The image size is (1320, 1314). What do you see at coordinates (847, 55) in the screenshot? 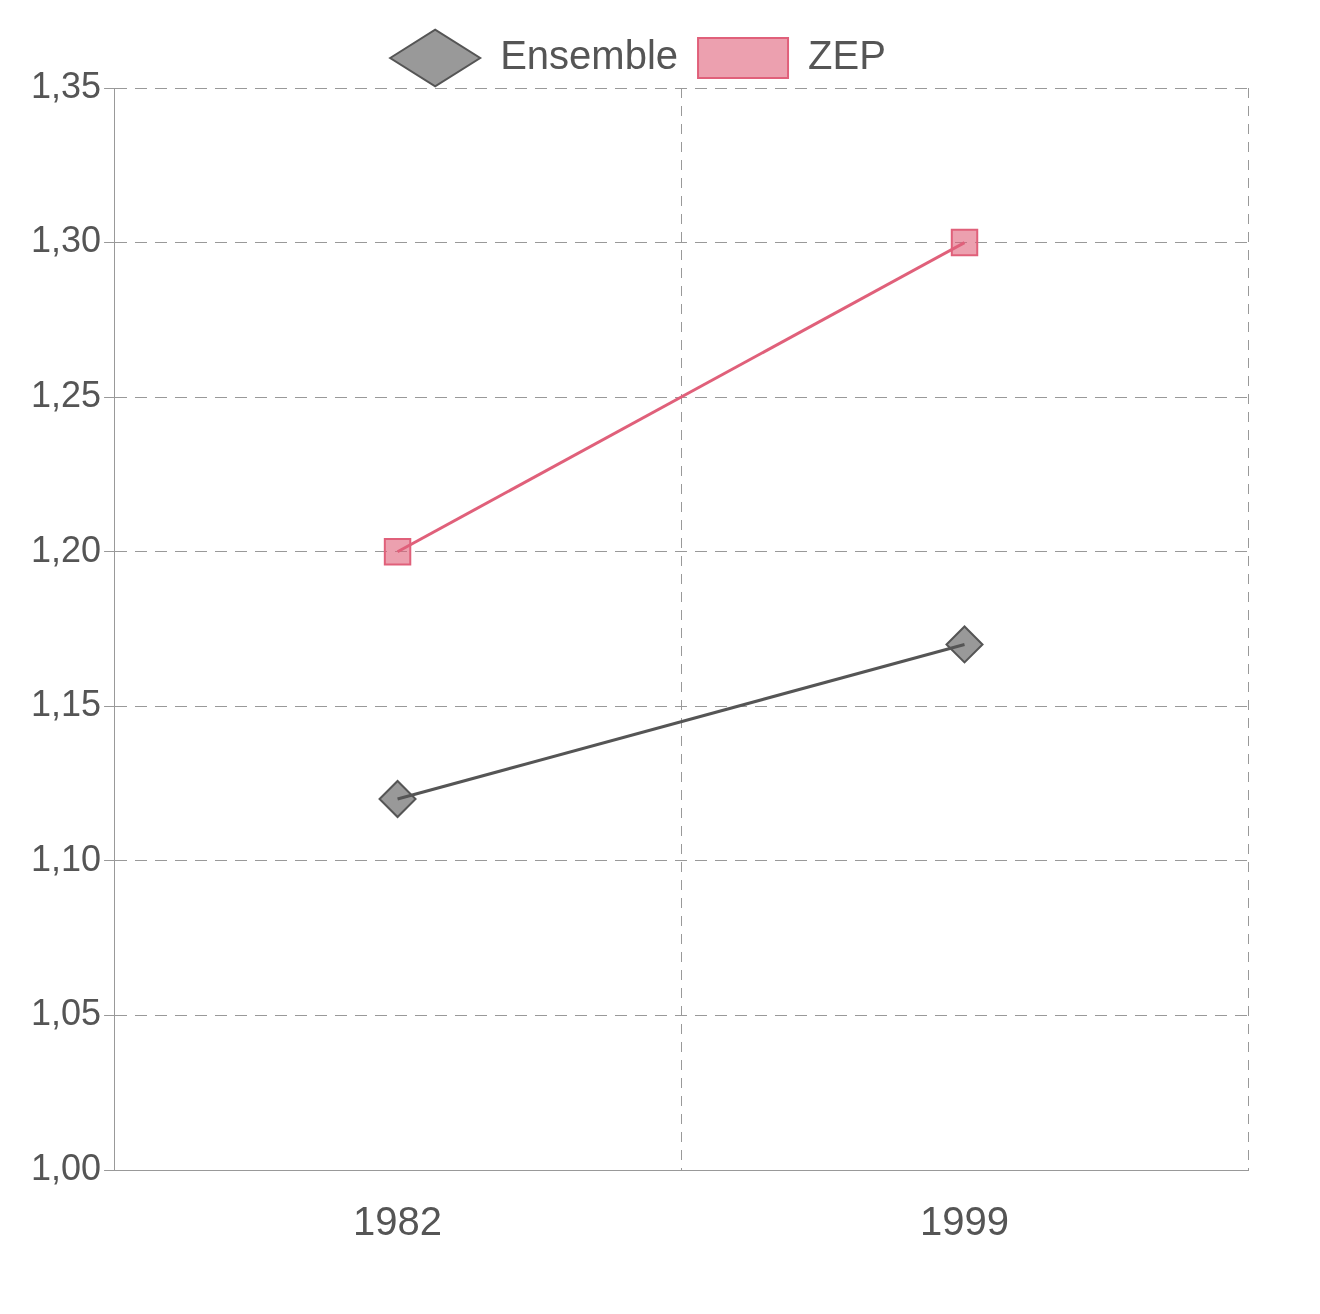
I see `legend-label: ZEP` at bounding box center [847, 55].